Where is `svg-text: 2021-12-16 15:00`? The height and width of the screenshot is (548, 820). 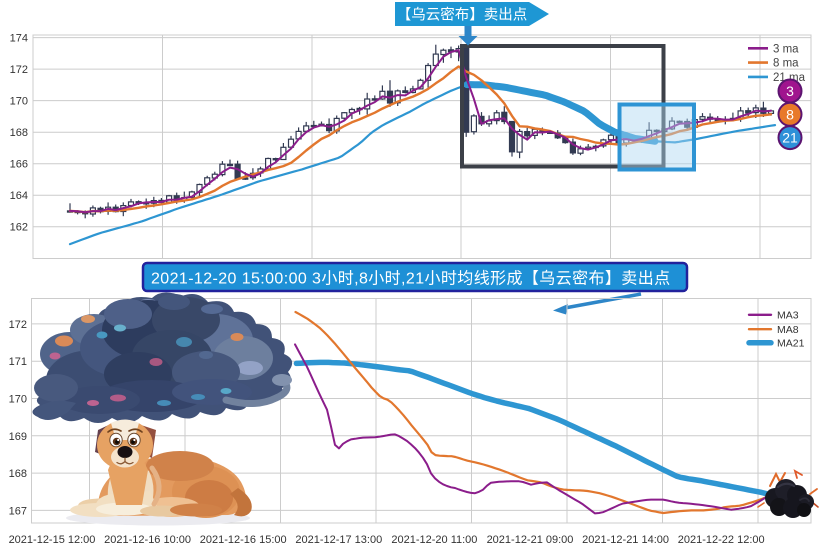
svg-text: 2021-12-16 15:00 is located at coordinates (243, 540).